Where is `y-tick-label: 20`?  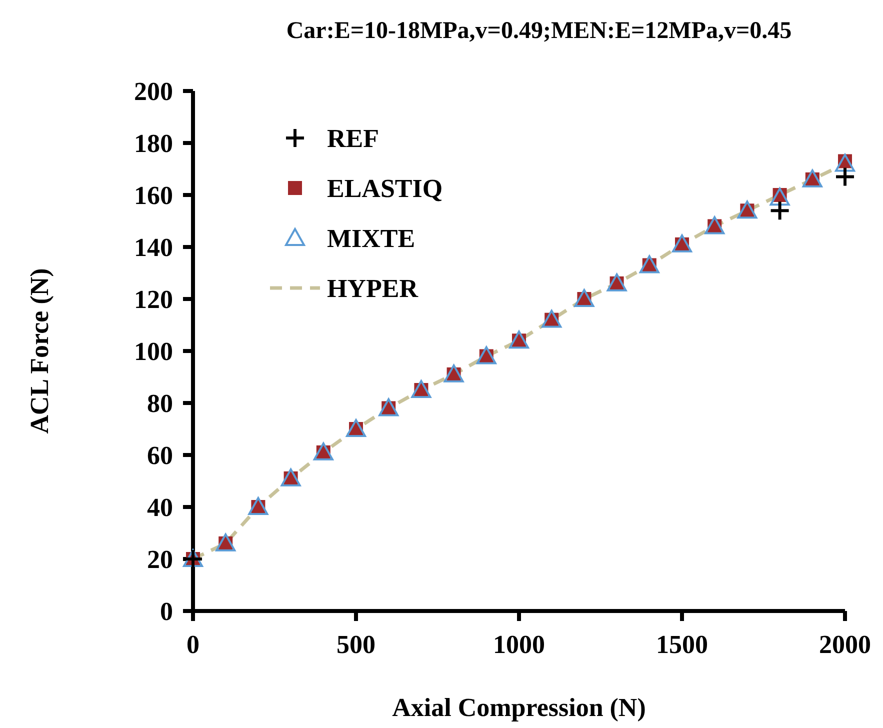 y-tick-label: 20 is located at coordinates (160, 559).